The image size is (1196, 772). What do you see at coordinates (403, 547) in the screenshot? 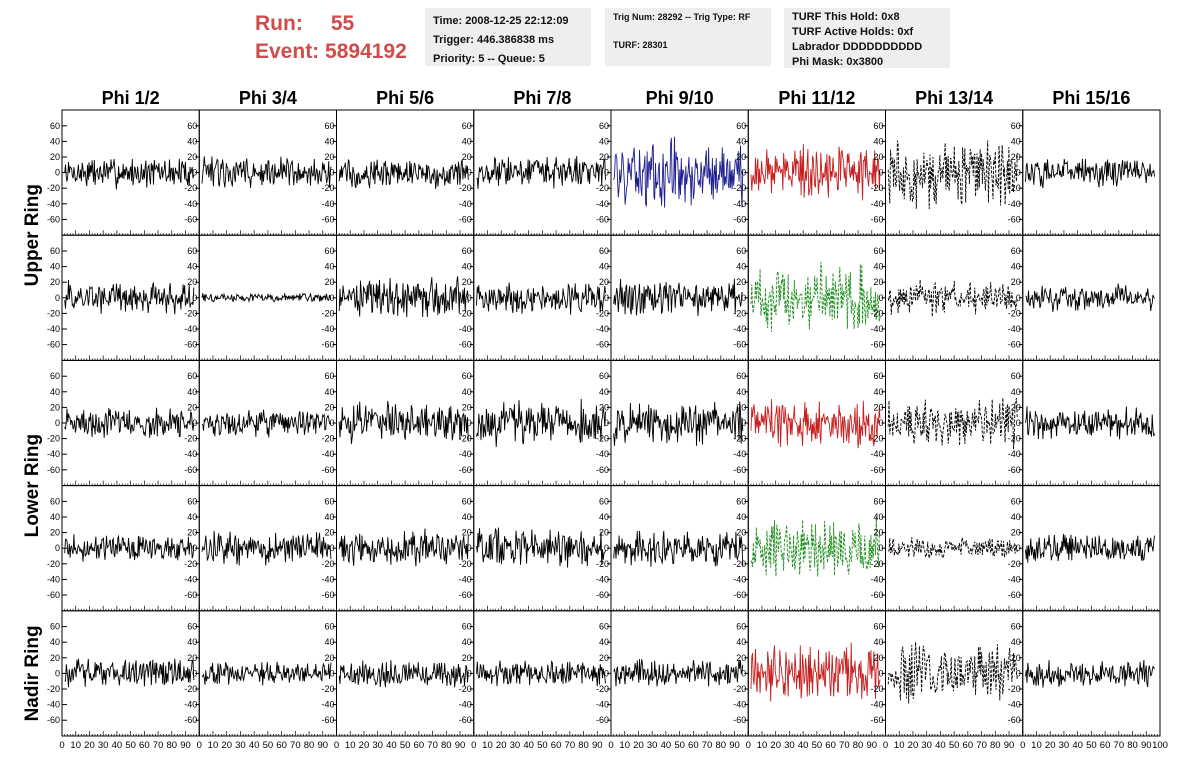
I see `waveform-trace-r4-c3` at bounding box center [403, 547].